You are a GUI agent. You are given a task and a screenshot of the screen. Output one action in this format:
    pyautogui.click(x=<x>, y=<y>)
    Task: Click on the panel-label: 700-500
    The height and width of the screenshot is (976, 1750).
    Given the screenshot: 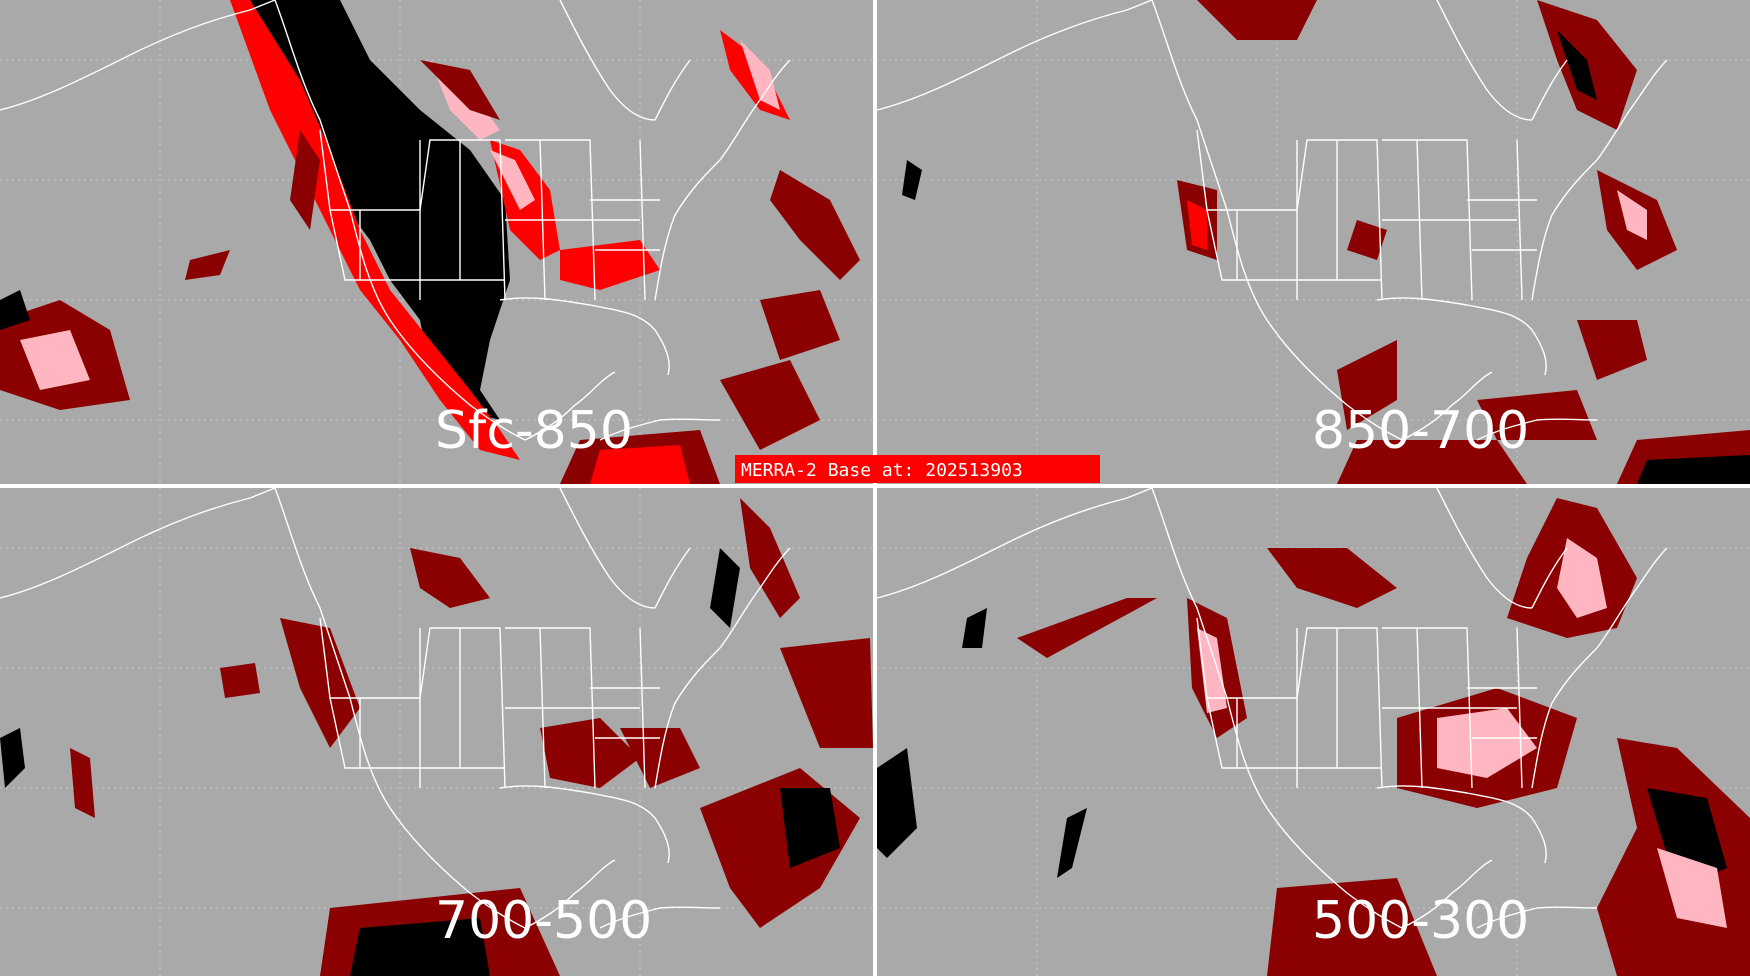 What is the action you would take?
    pyautogui.click(x=543, y=921)
    